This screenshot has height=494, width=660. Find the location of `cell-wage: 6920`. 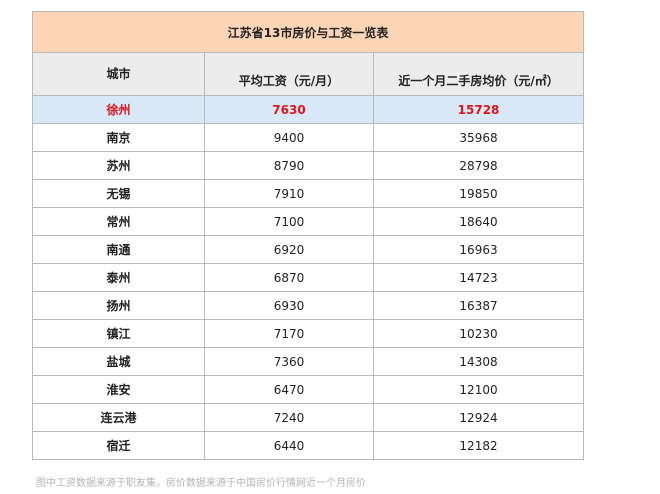

cell-wage: 6920 is located at coordinates (289, 249).